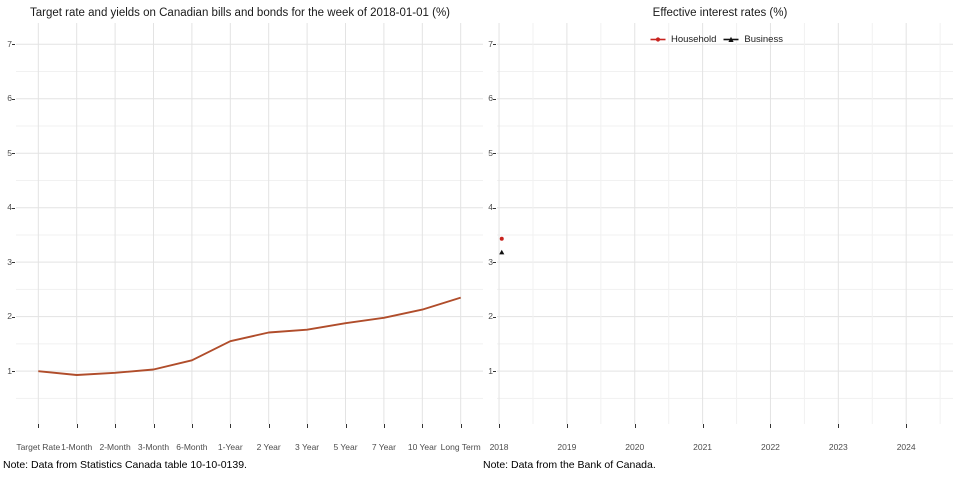 The image size is (960, 480). What do you see at coordinates (694, 39) in the screenshot?
I see `legend-label-household: Household` at bounding box center [694, 39].